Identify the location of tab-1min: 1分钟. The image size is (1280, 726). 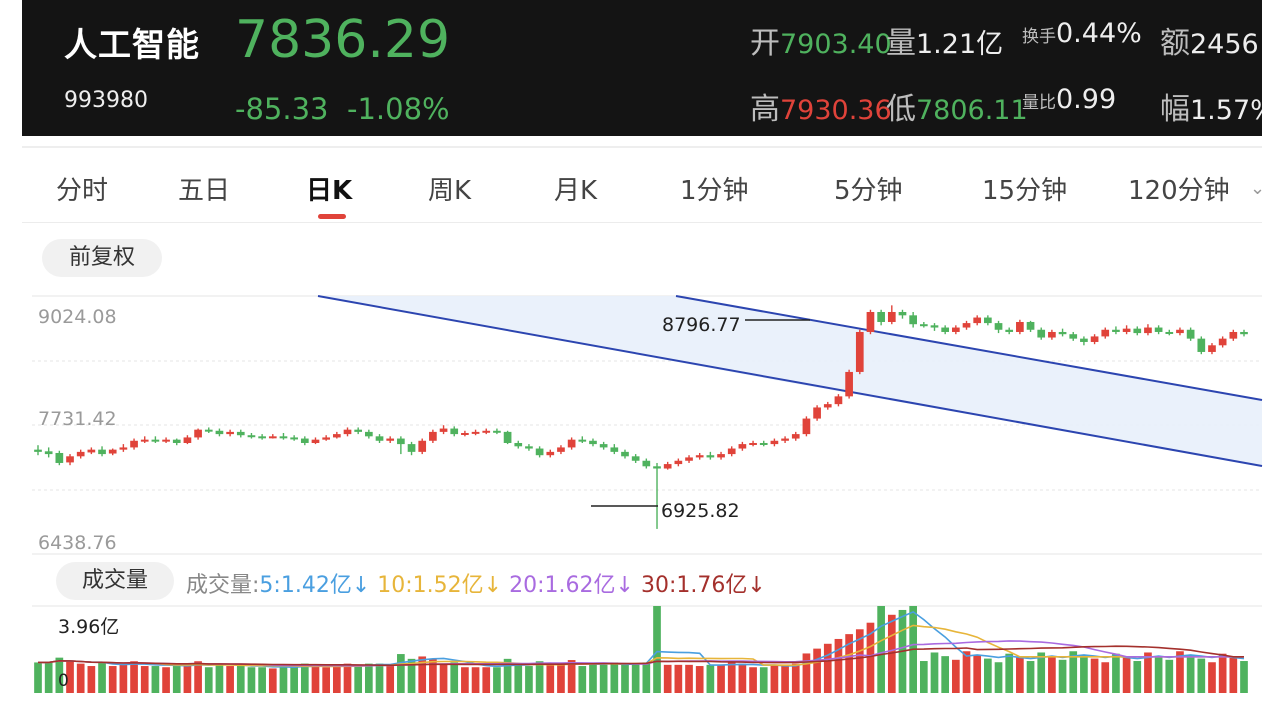
(714, 191).